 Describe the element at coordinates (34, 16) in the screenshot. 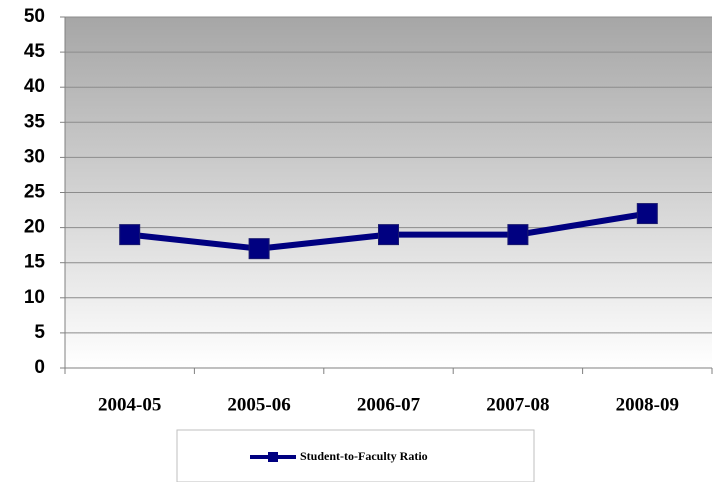

I see `y-tick-label: 50` at that location.